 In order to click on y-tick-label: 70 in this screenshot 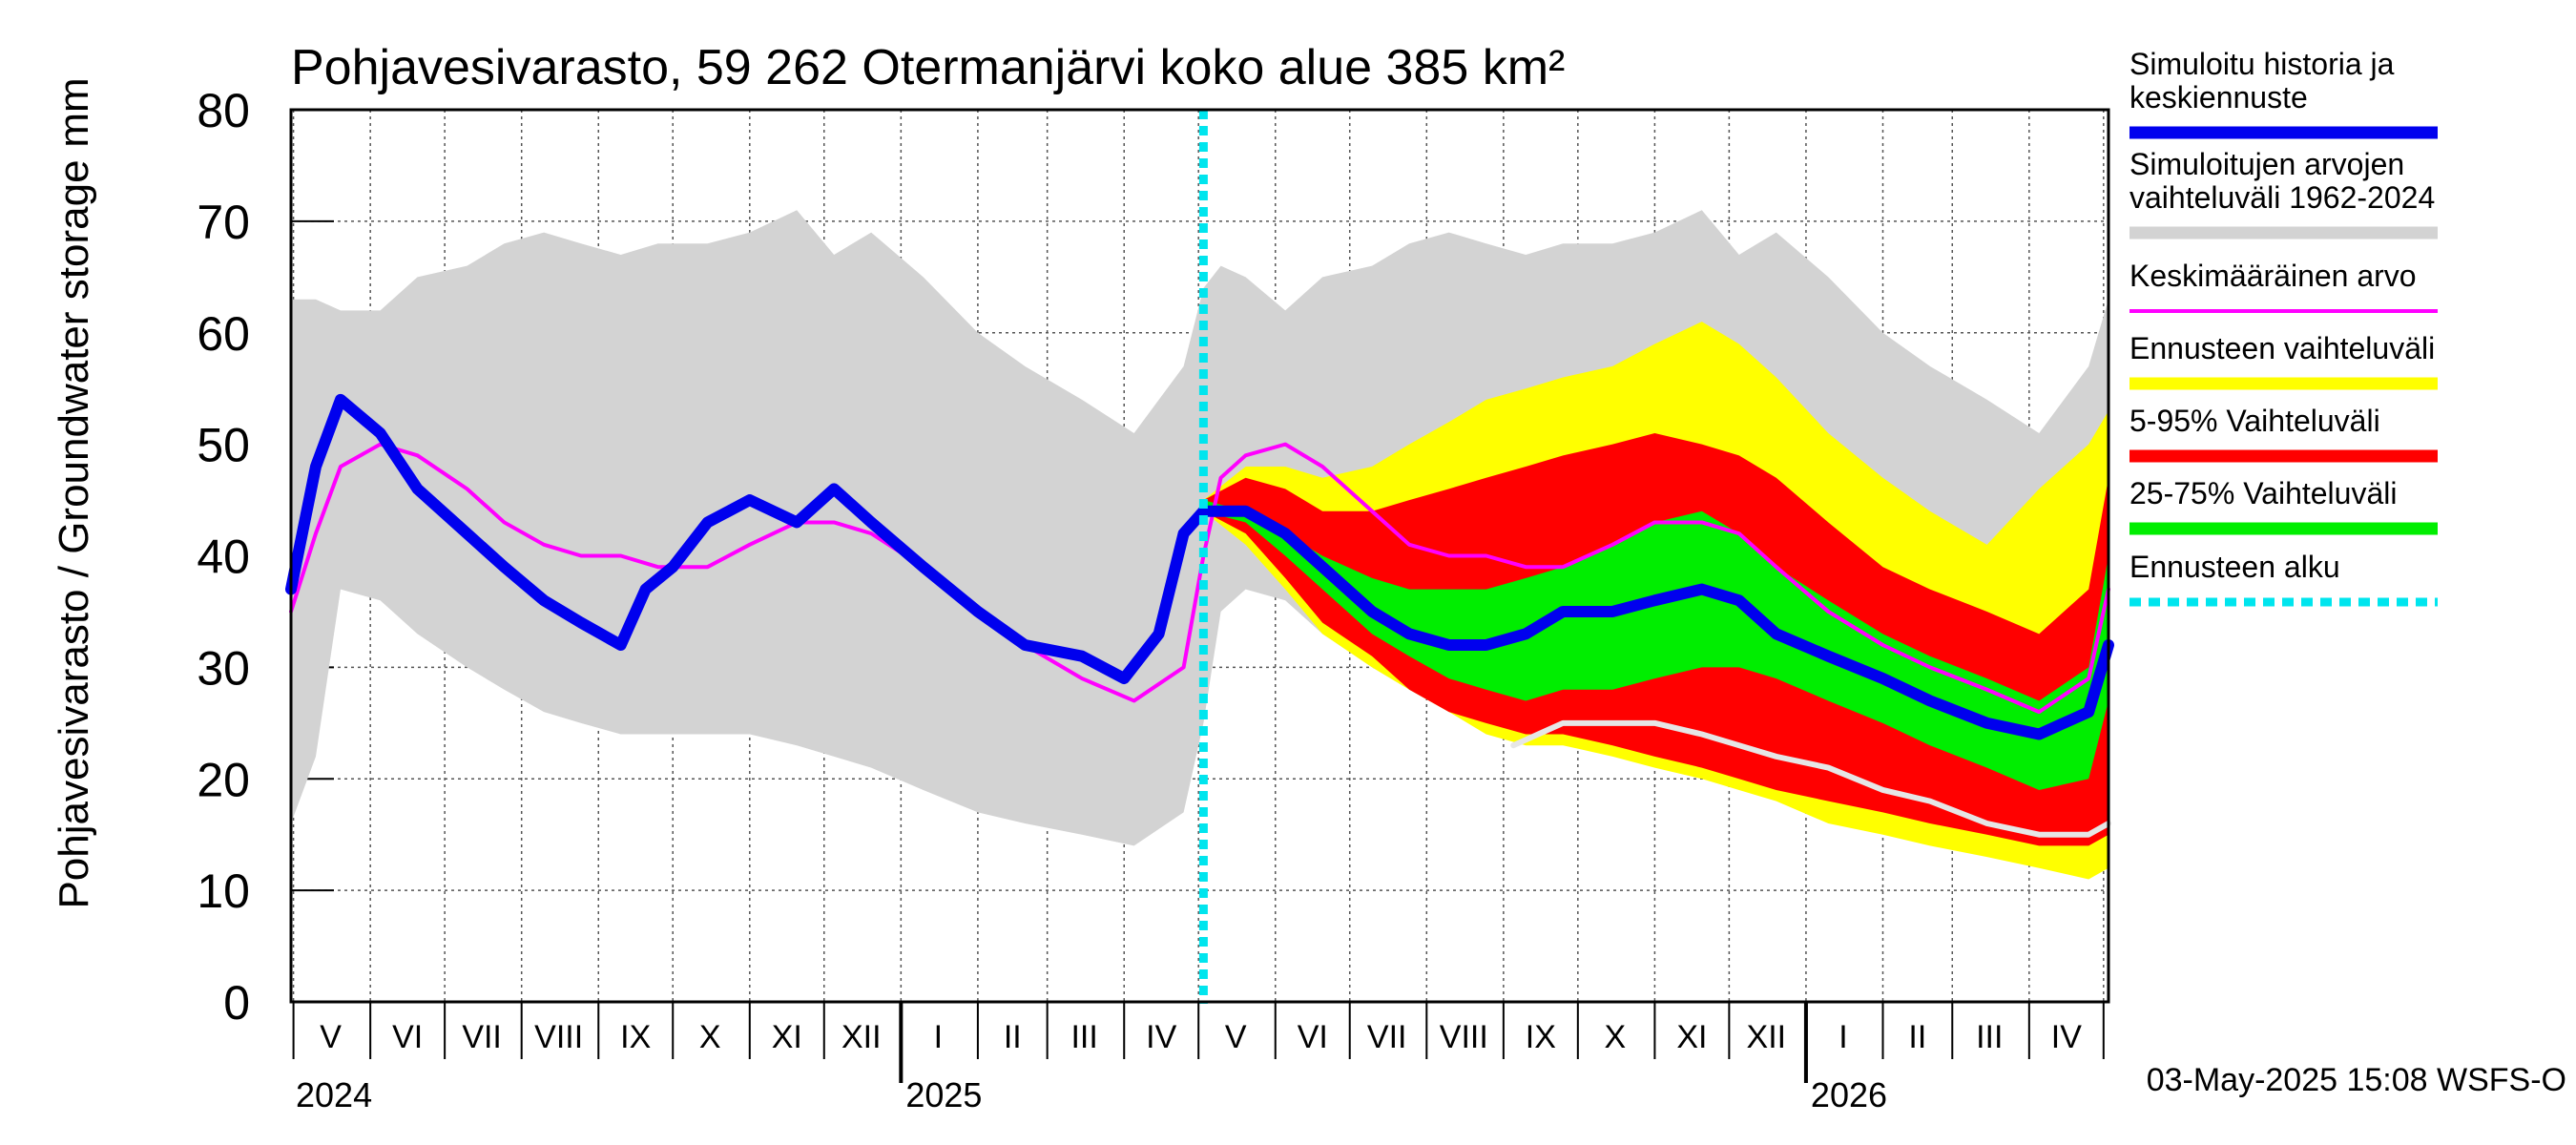, I will do `click(223, 222)`.